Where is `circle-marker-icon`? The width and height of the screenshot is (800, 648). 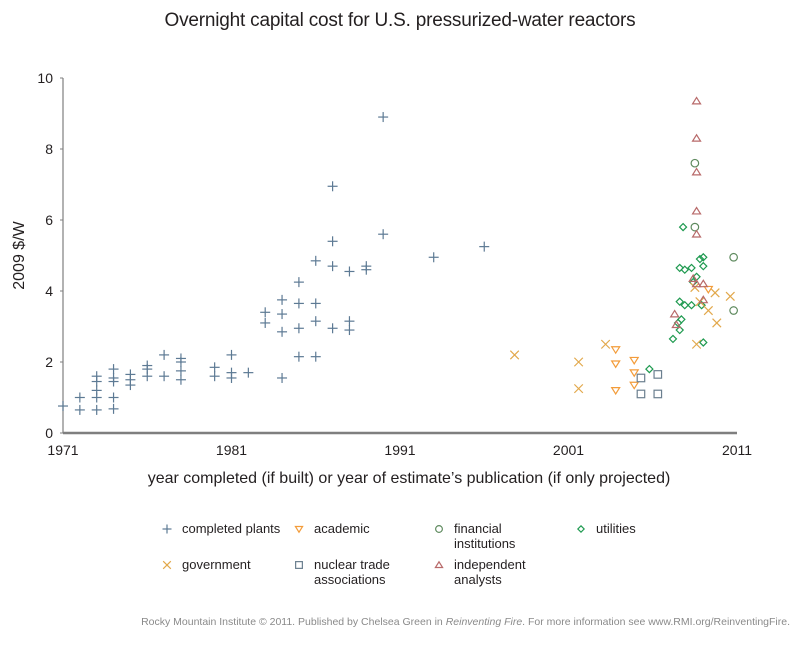 circle-marker-icon is located at coordinates (439, 529).